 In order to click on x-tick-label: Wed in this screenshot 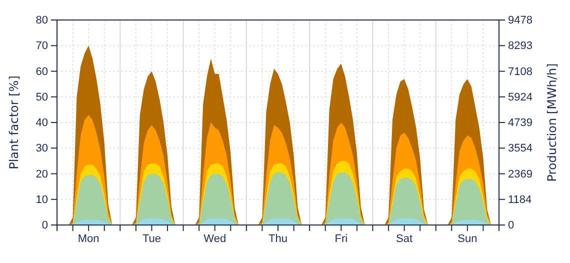, I will do `click(215, 238)`.